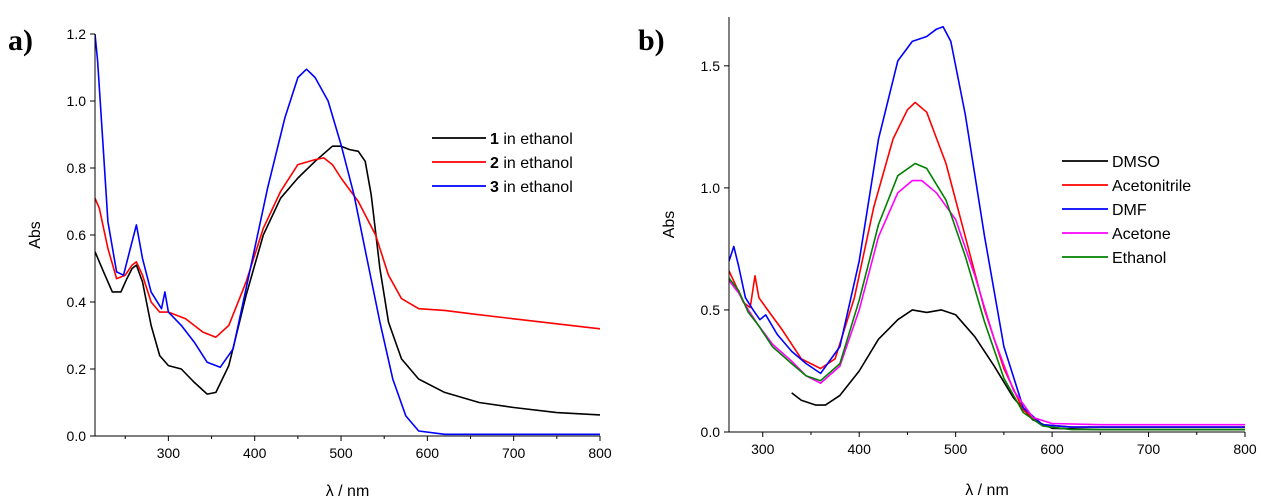  What do you see at coordinates (1139, 258) in the screenshot?
I see `legend-label: Ethanol` at bounding box center [1139, 258].